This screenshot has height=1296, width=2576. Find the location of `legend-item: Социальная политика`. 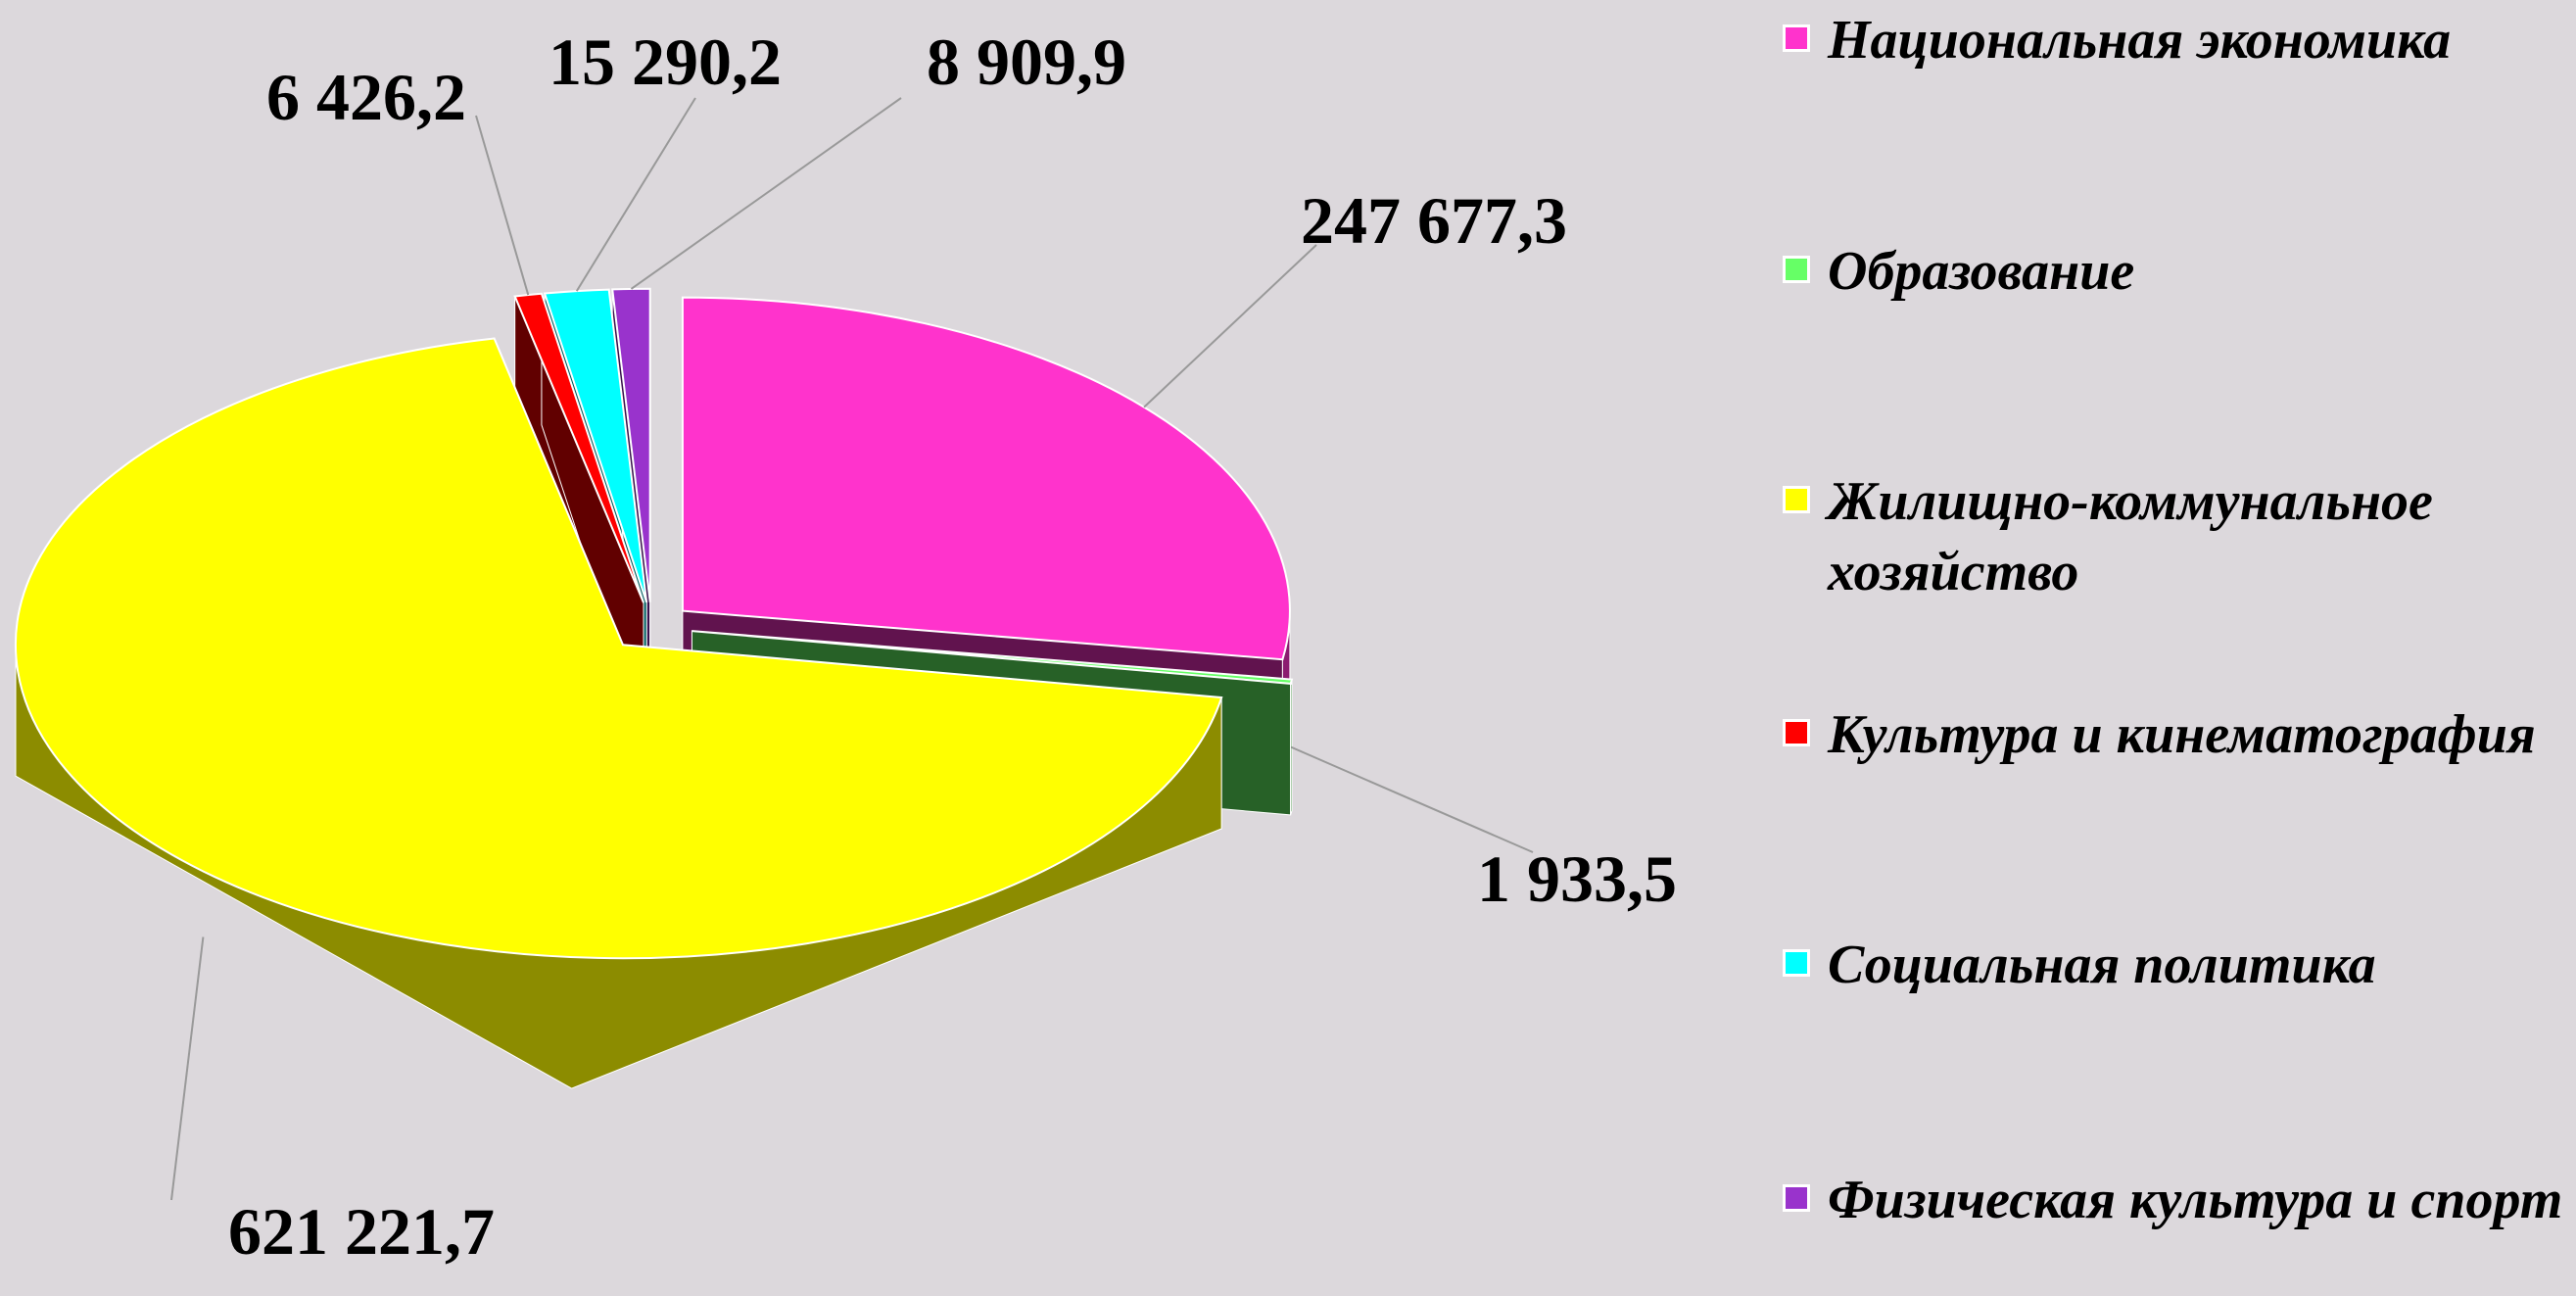

legend-item: Социальная политика is located at coordinates (2174, 965).